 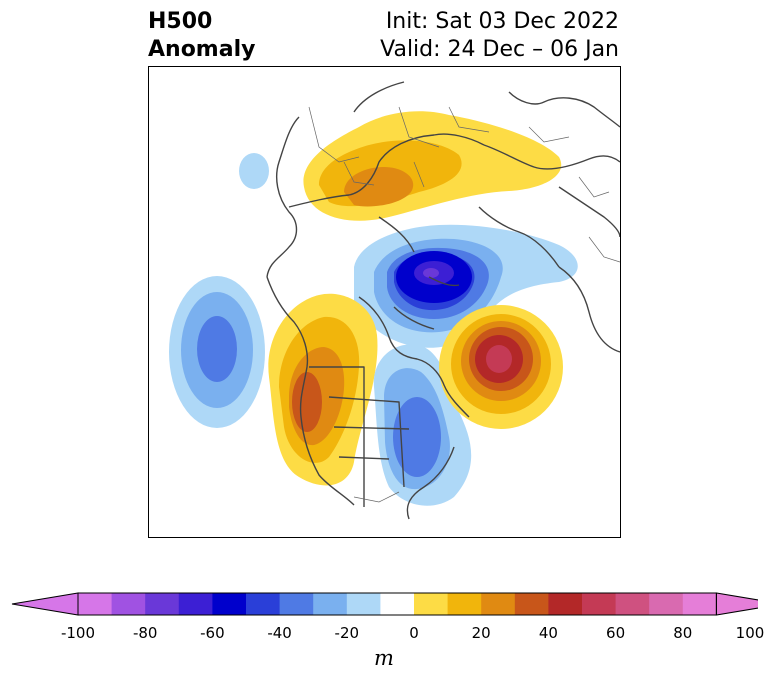 I want to click on title-left: H500 Anomaly, so click(x=201, y=36).